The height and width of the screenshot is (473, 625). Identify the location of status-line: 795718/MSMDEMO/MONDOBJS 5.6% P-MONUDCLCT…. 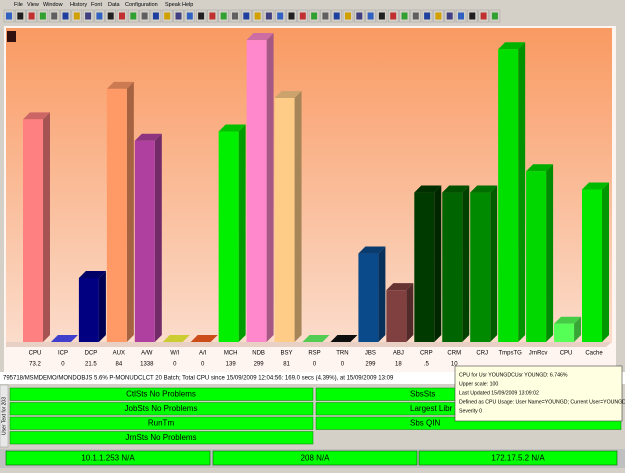
(198, 379).